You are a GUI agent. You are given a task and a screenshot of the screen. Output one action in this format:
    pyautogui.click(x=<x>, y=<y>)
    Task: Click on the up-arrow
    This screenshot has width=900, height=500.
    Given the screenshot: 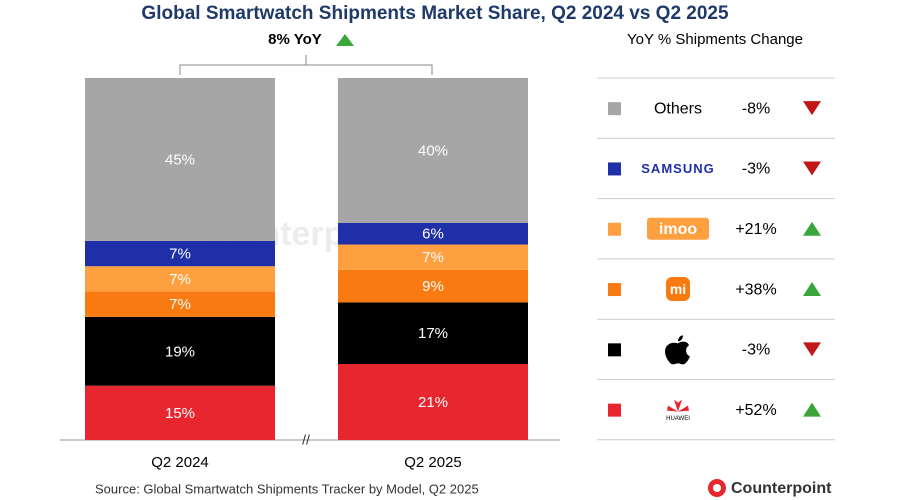 What is the action you would take?
    pyautogui.click(x=345, y=40)
    